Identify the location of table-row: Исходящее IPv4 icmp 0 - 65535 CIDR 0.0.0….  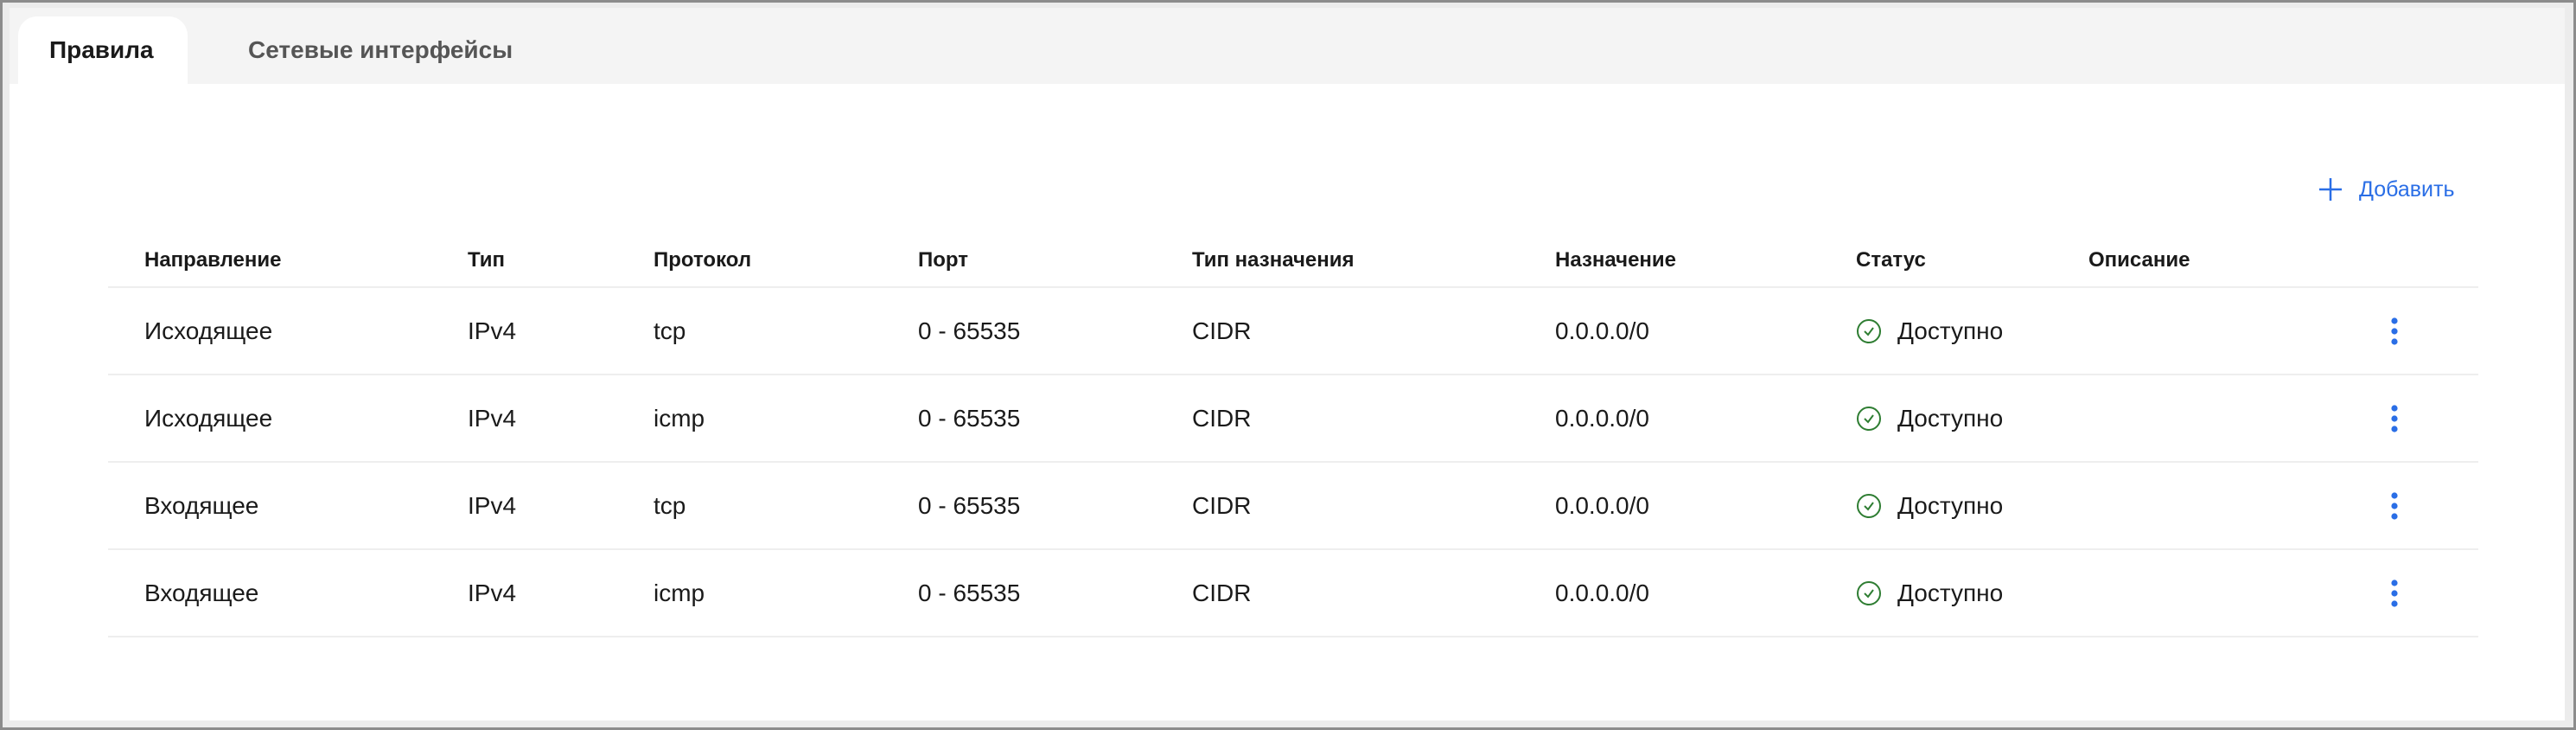
(1293, 419).